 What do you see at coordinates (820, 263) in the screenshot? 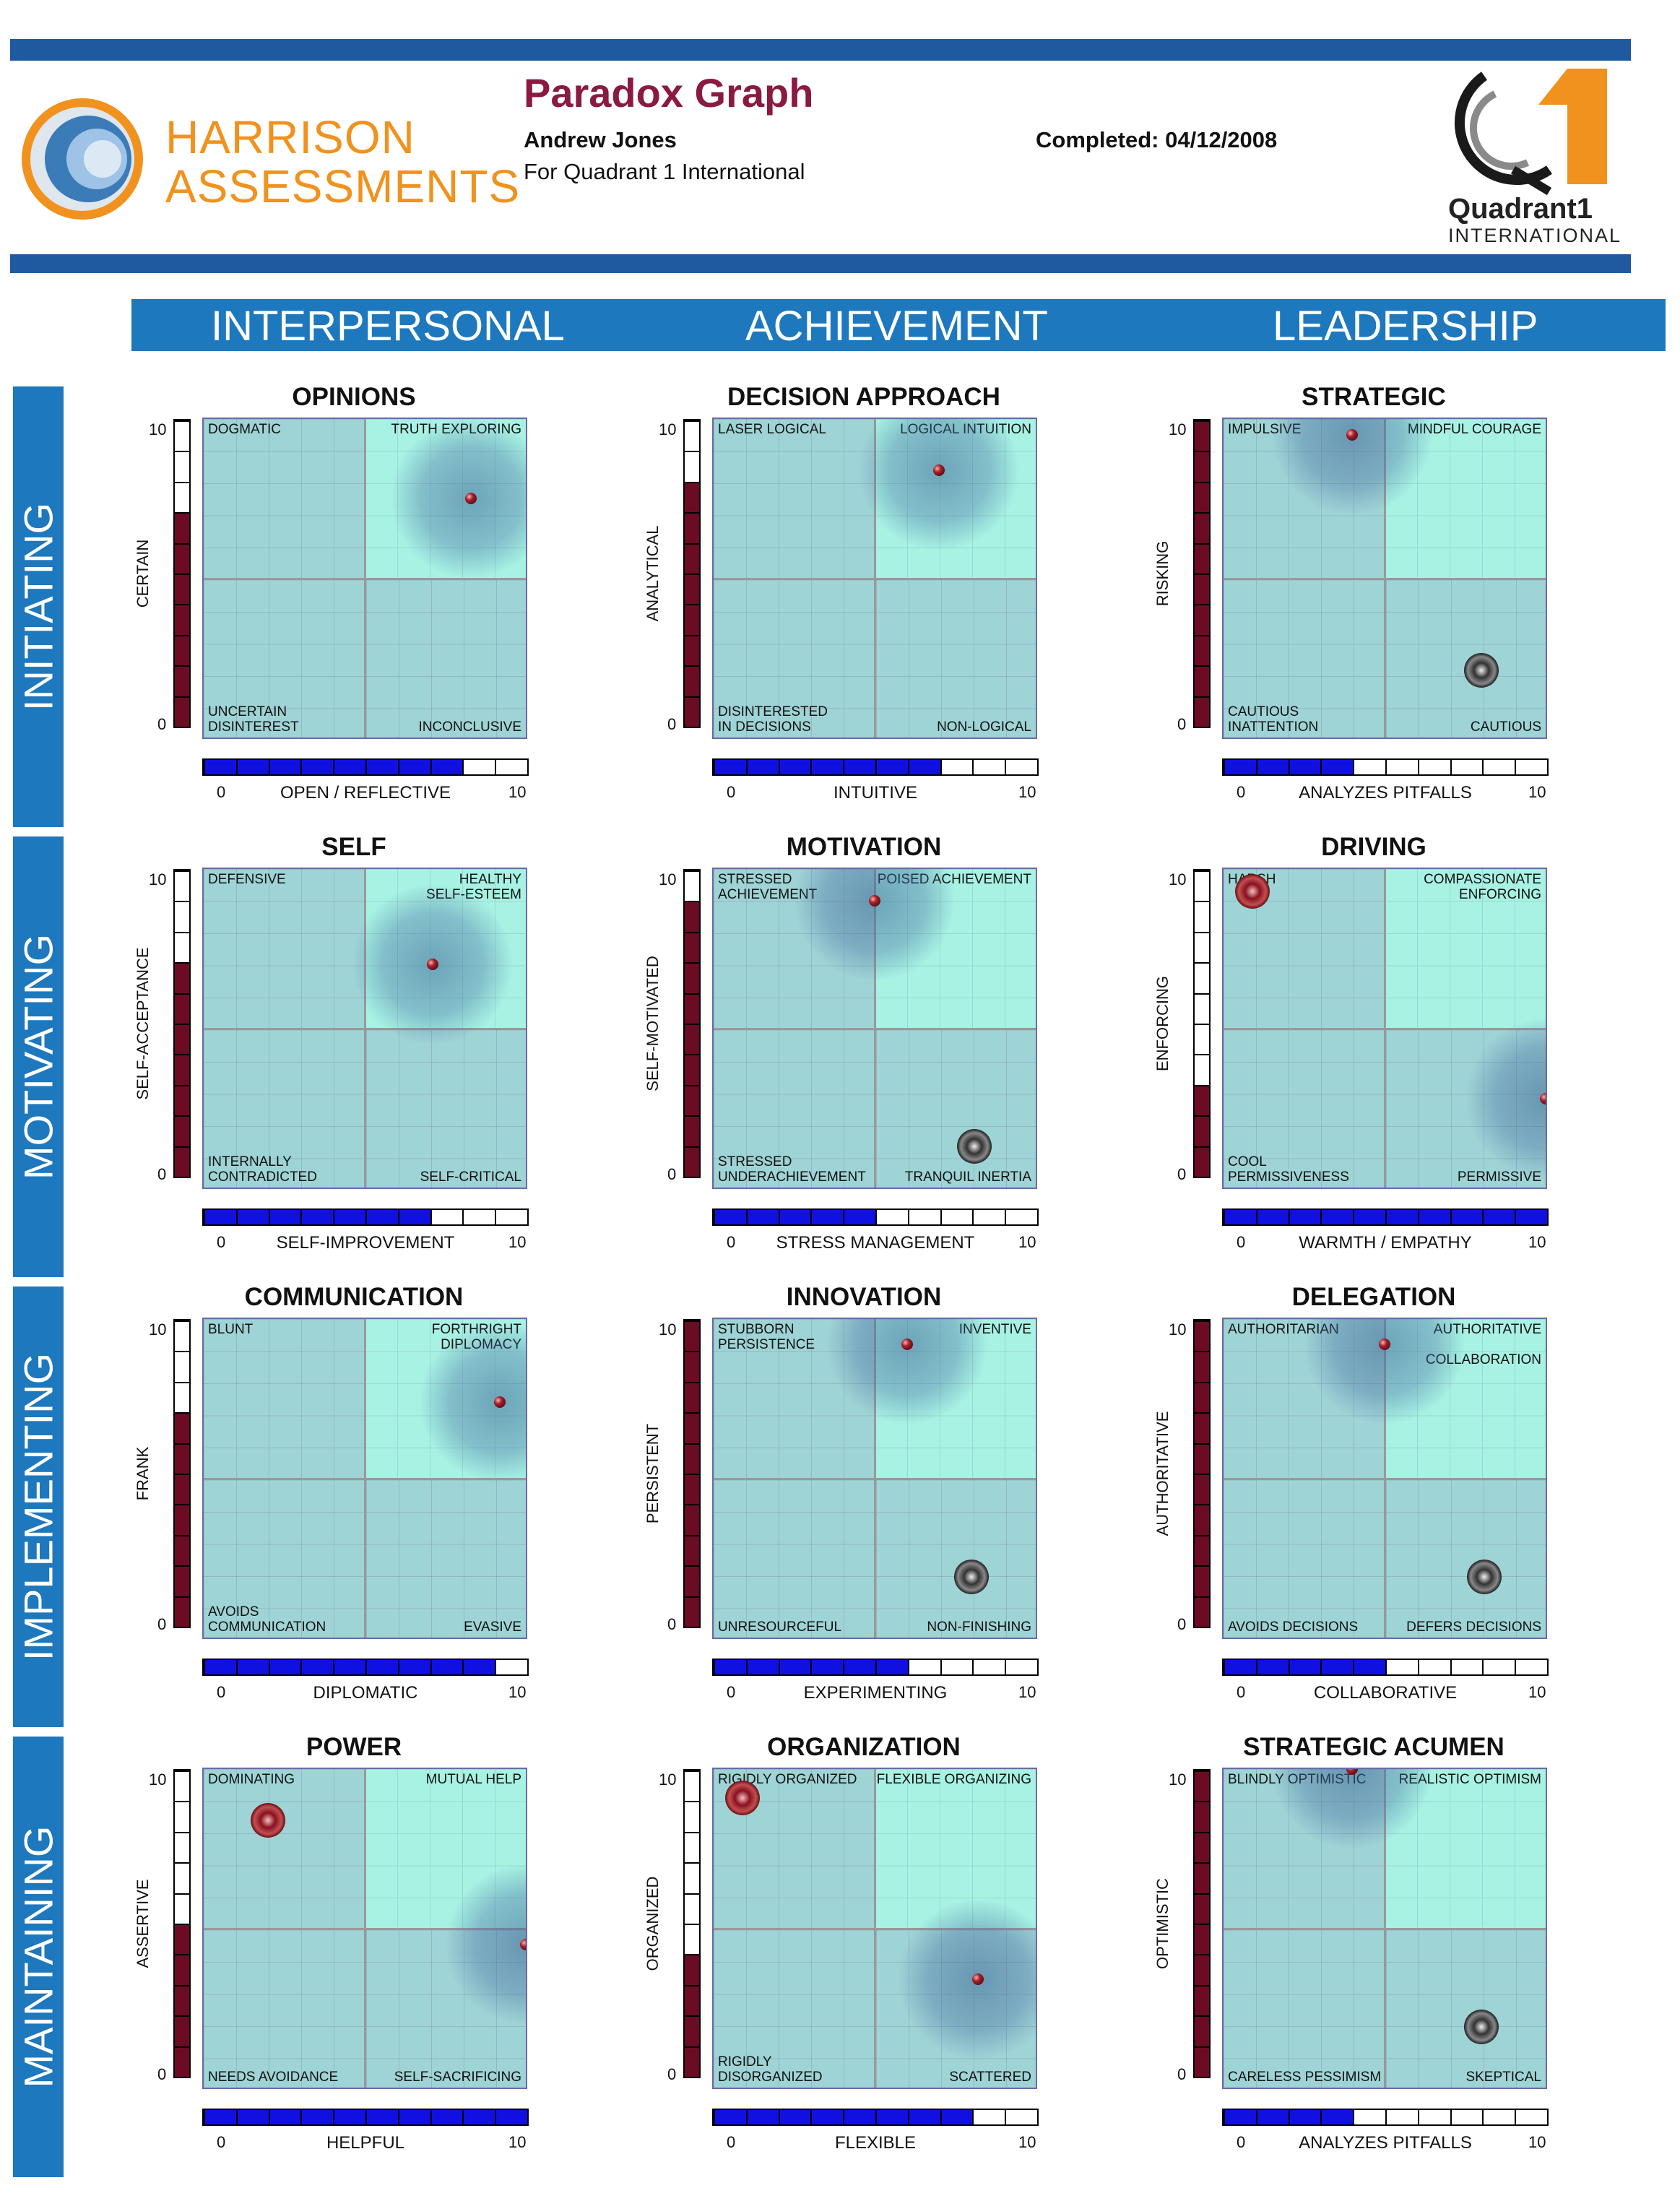
I see `bottom-rule` at bounding box center [820, 263].